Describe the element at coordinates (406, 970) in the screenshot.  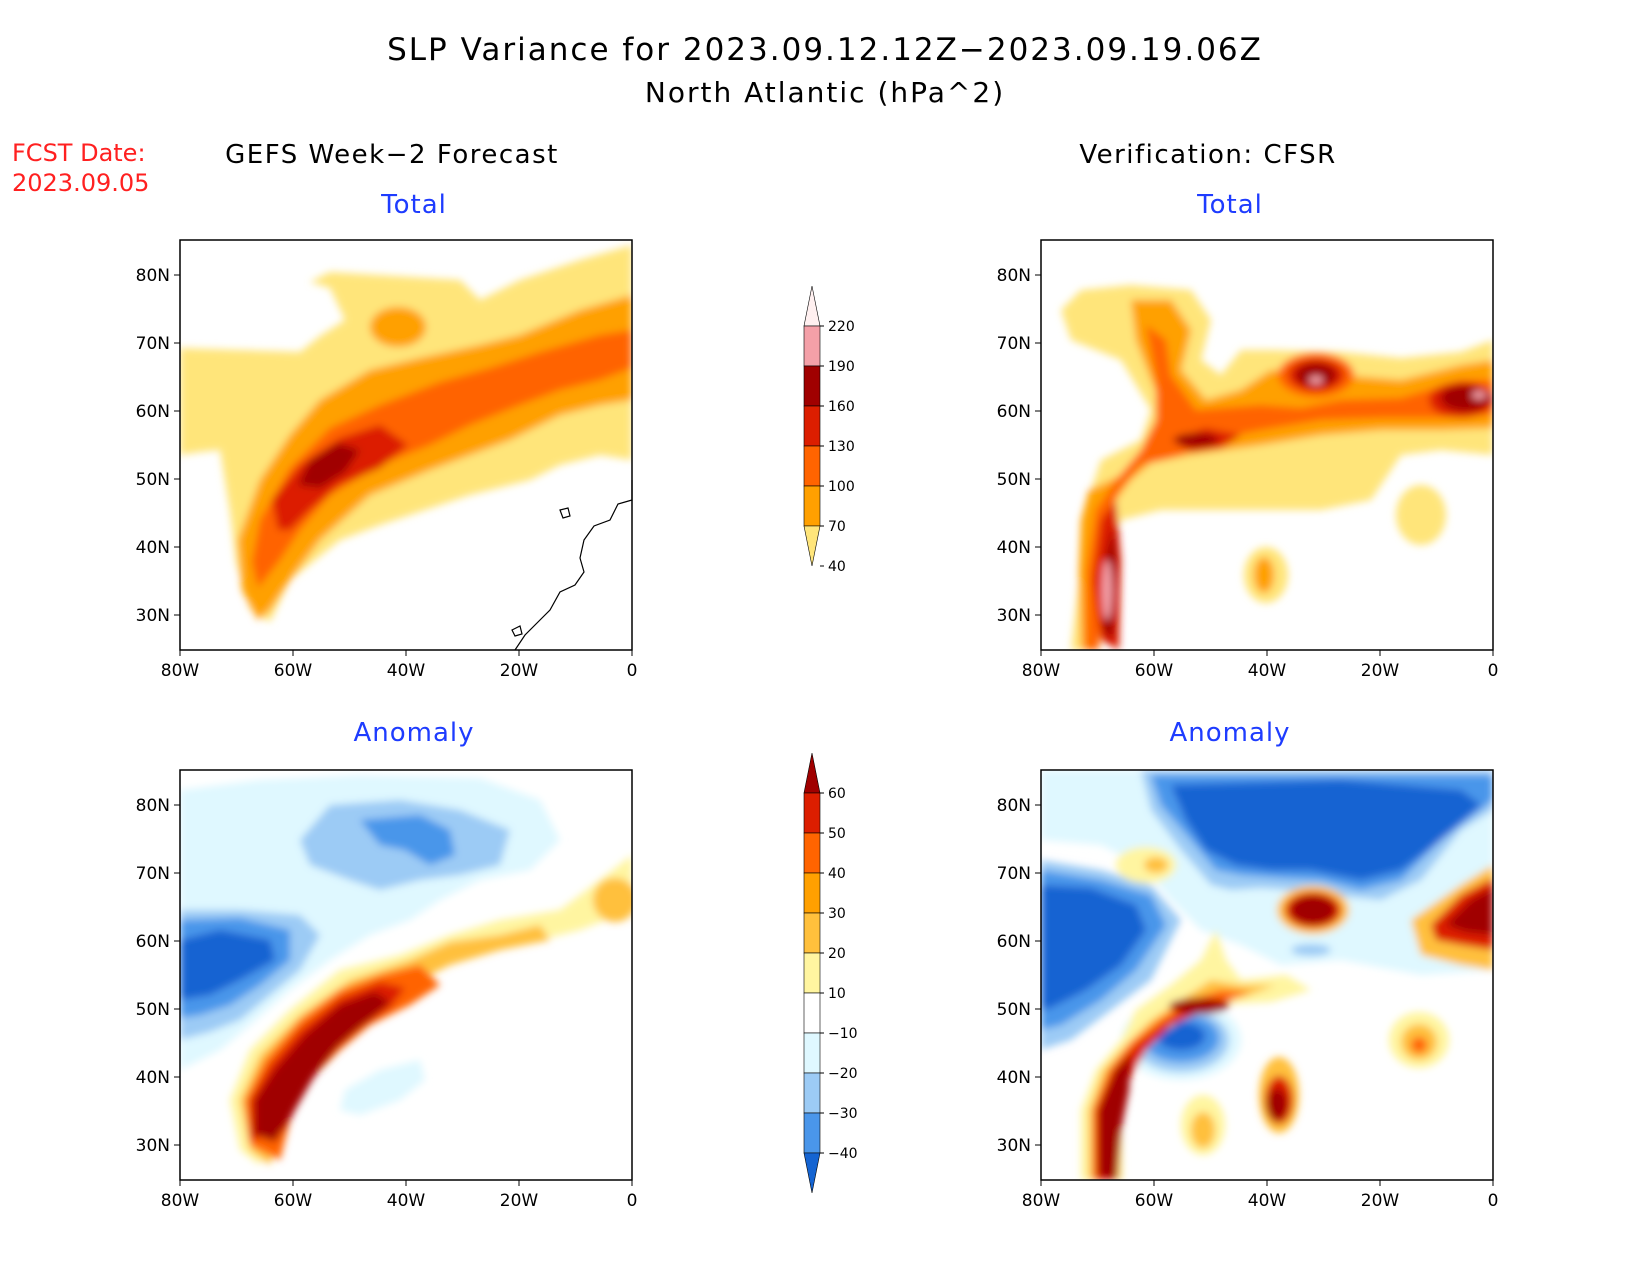
I see `map-forecast-anomaly` at that location.